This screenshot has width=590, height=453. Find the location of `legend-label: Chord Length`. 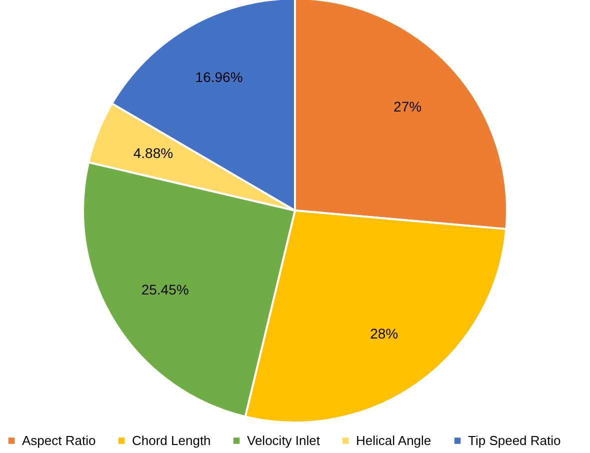

legend-label: Chord Length is located at coordinates (171, 440).